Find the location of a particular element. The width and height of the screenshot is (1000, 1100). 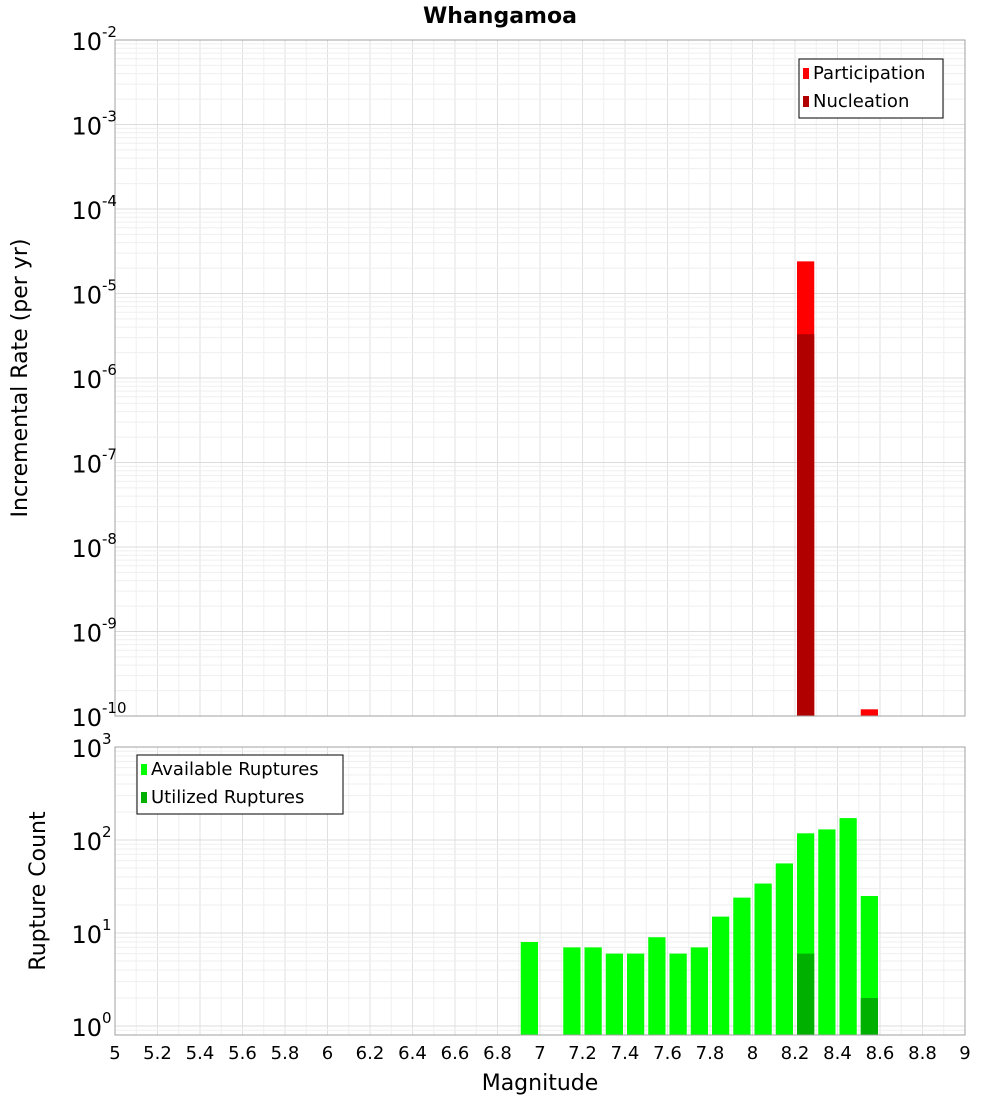

x-tick-label: 7.2 is located at coordinates (582, 1053).